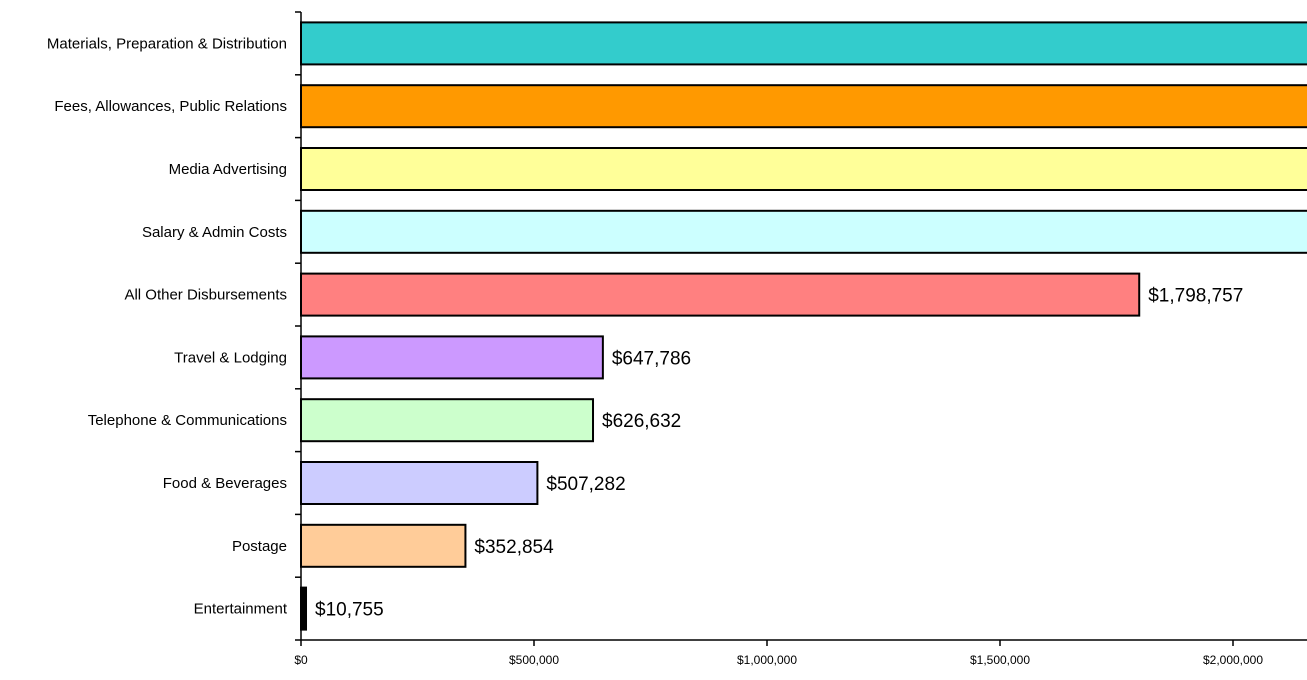 The image size is (1307, 680). What do you see at coordinates (585, 484) in the screenshot?
I see `value-label: $507,282` at bounding box center [585, 484].